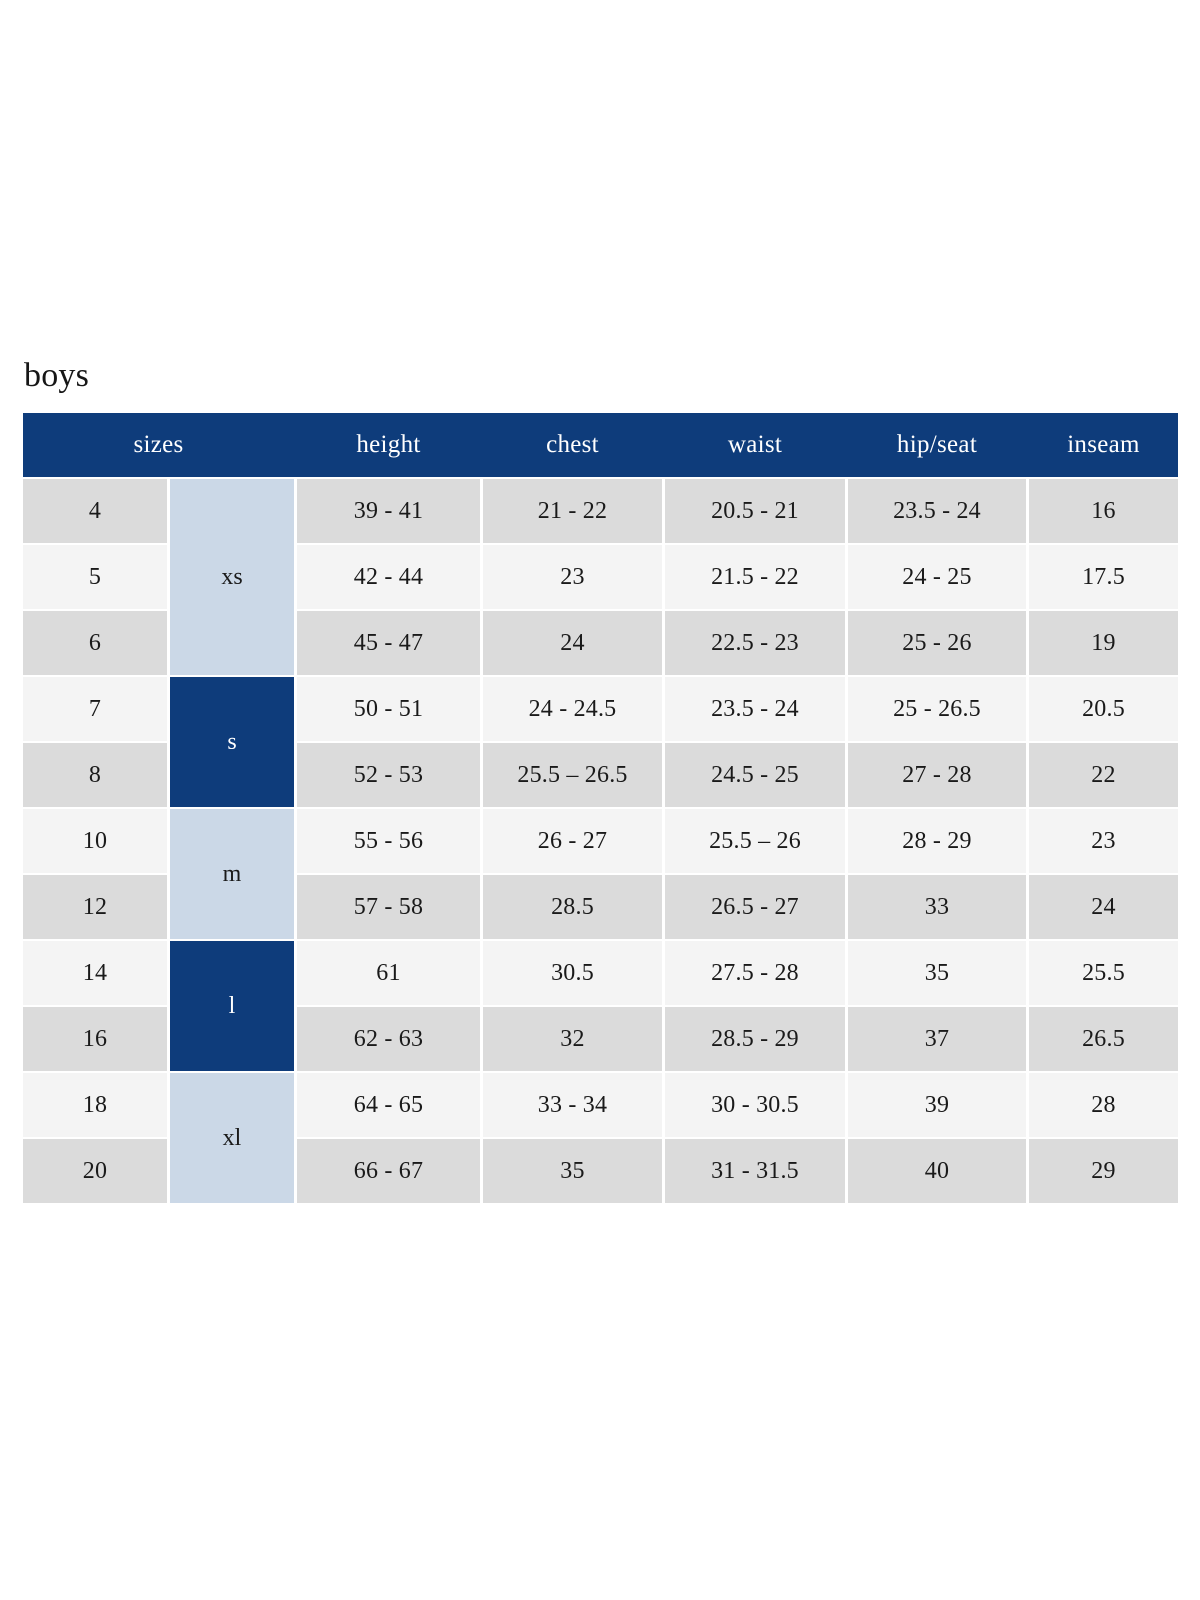 Image resolution: width=1200 pixels, height=1600 pixels. Describe the element at coordinates (755, 577) in the screenshot. I see `cell-waist: 21.5 - 22` at that location.